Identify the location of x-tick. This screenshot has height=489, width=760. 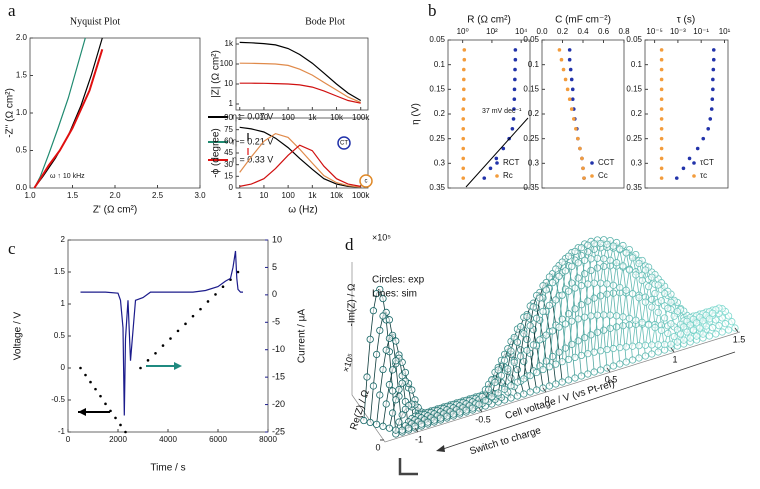
(480, 410).